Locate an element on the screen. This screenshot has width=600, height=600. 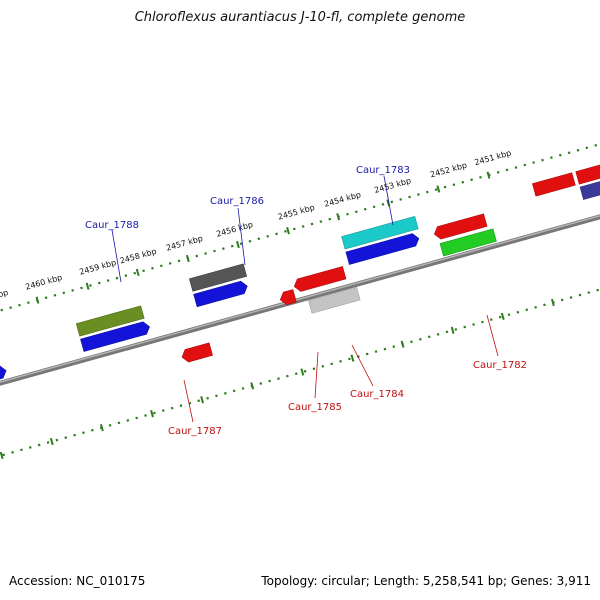
ruler-tick-label: 2460 kbp is located at coordinates (43, 282).